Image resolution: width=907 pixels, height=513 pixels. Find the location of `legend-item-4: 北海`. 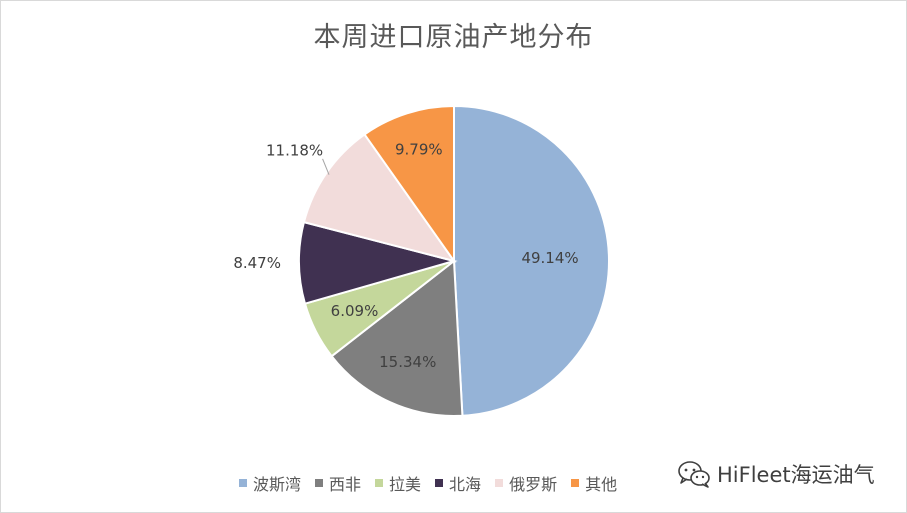

legend-item-4: 北海 is located at coordinates (458, 483).